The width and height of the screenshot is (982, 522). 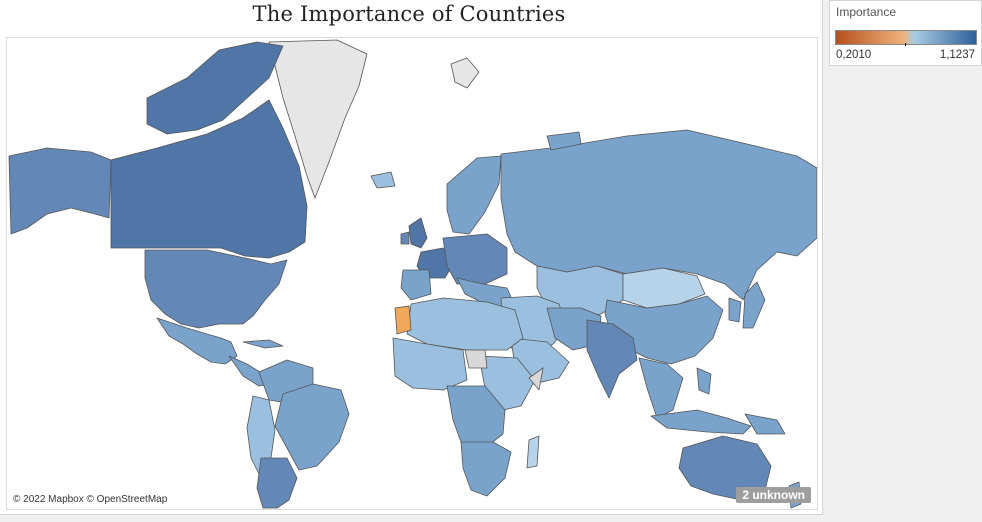 What do you see at coordinates (318, 119) in the screenshot?
I see `country-greenland` at bounding box center [318, 119].